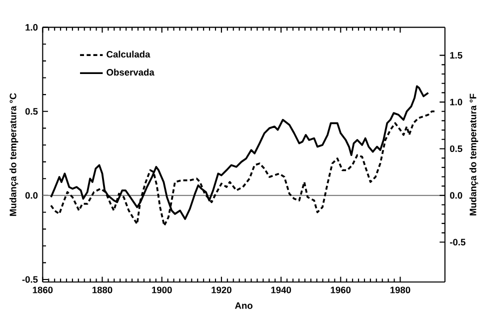 This screenshot has height=328, width=500. What do you see at coordinates (400, 290) in the screenshot?
I see `x-tick-label: 1980` at bounding box center [400, 290].